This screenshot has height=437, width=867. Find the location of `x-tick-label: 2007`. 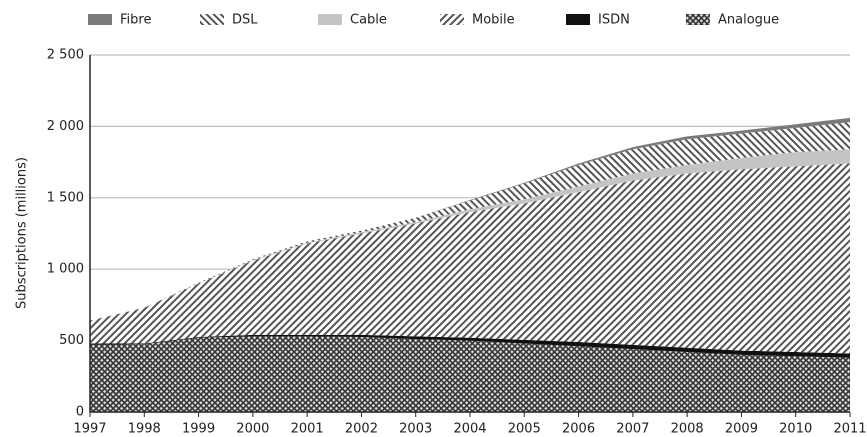

x-tick-label: 2007 is located at coordinates (632, 429).